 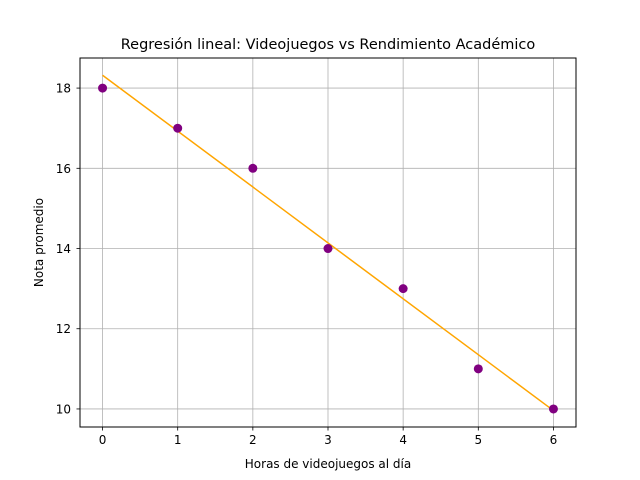 I want to click on x-tick-label: 0, so click(x=103, y=440).